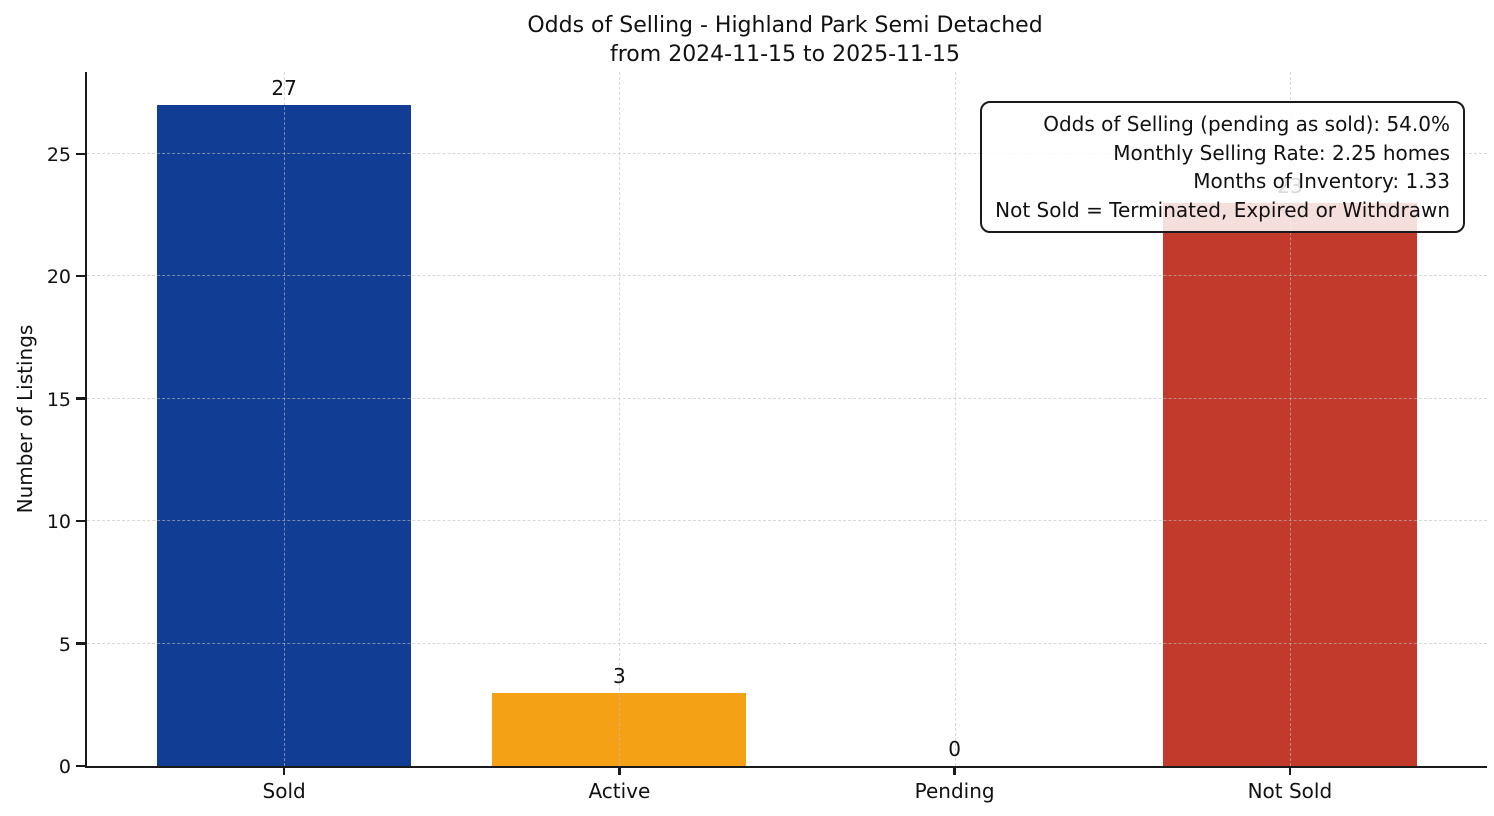  What do you see at coordinates (619, 675) in the screenshot?
I see `bar-value-label: 3` at bounding box center [619, 675].